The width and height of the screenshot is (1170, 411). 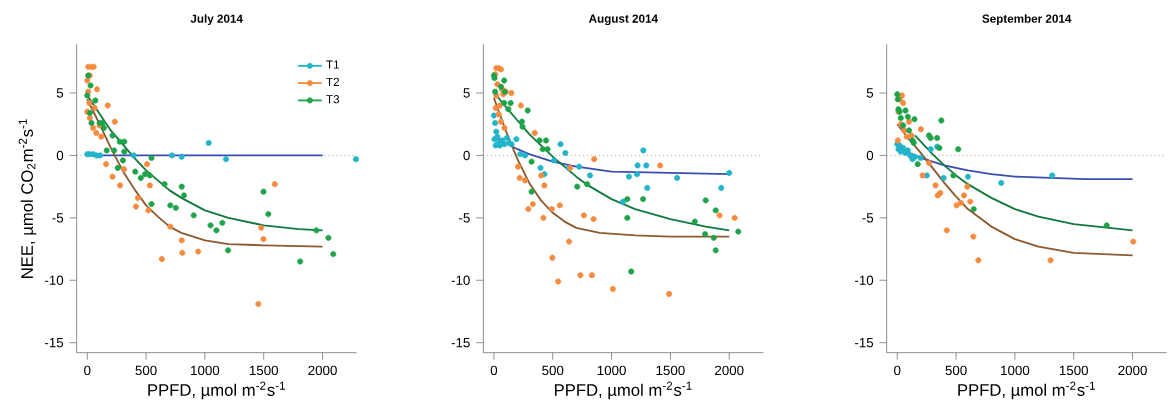 What do you see at coordinates (27, 198) in the screenshot?
I see `y-axis-title: NEE, µmol CO$_{2}$m$^{-2}$s$^{-1}$` at bounding box center [27, 198].